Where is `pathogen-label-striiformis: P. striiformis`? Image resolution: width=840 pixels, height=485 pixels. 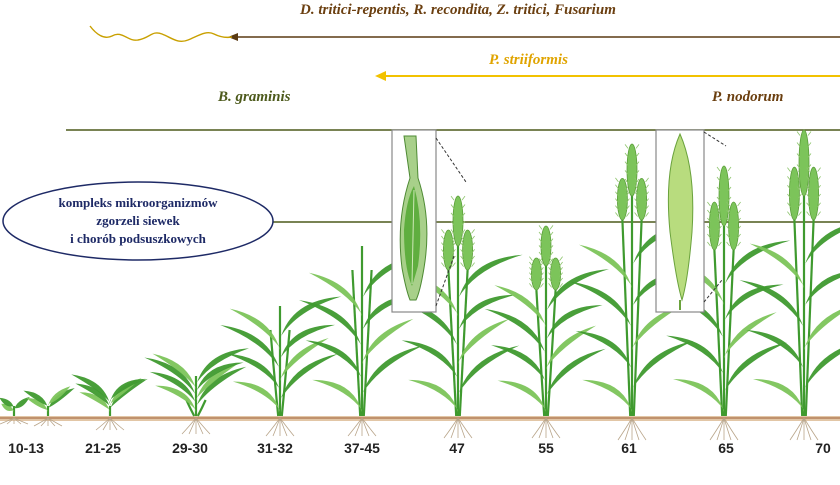 pathogen-label-striiformis: P. striiformis is located at coordinates (528, 60).